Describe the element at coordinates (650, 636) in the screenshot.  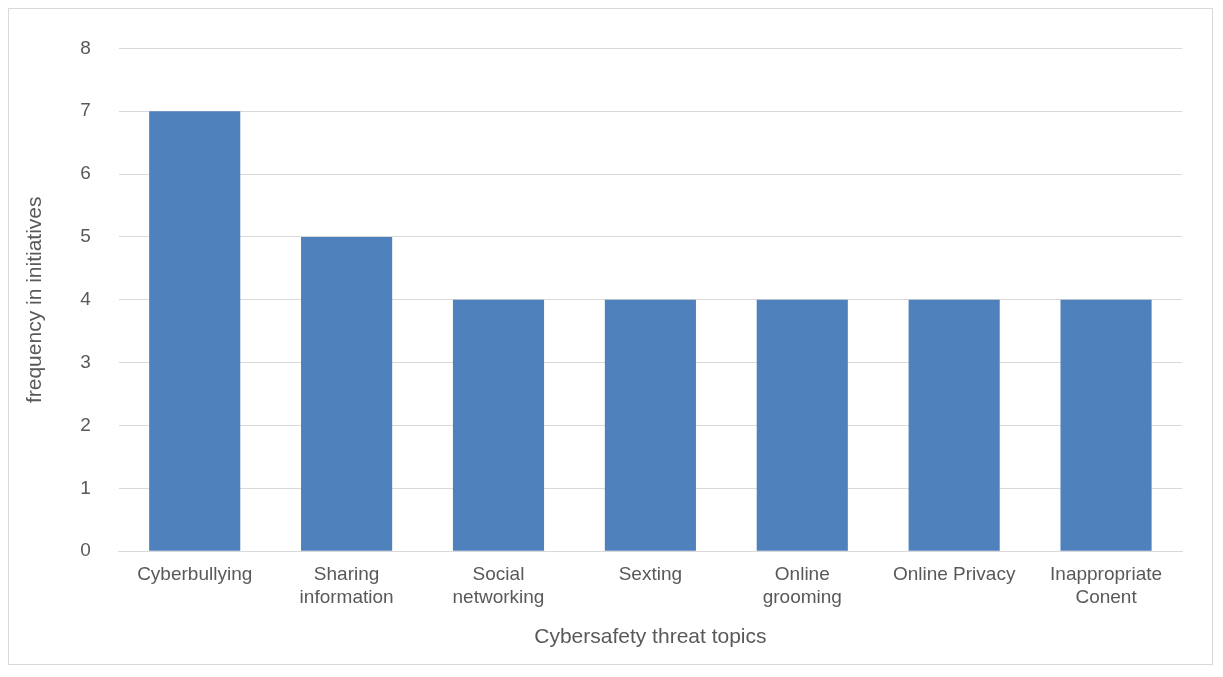
I see `x-axis-title: Cybersafety threat topics` at that location.